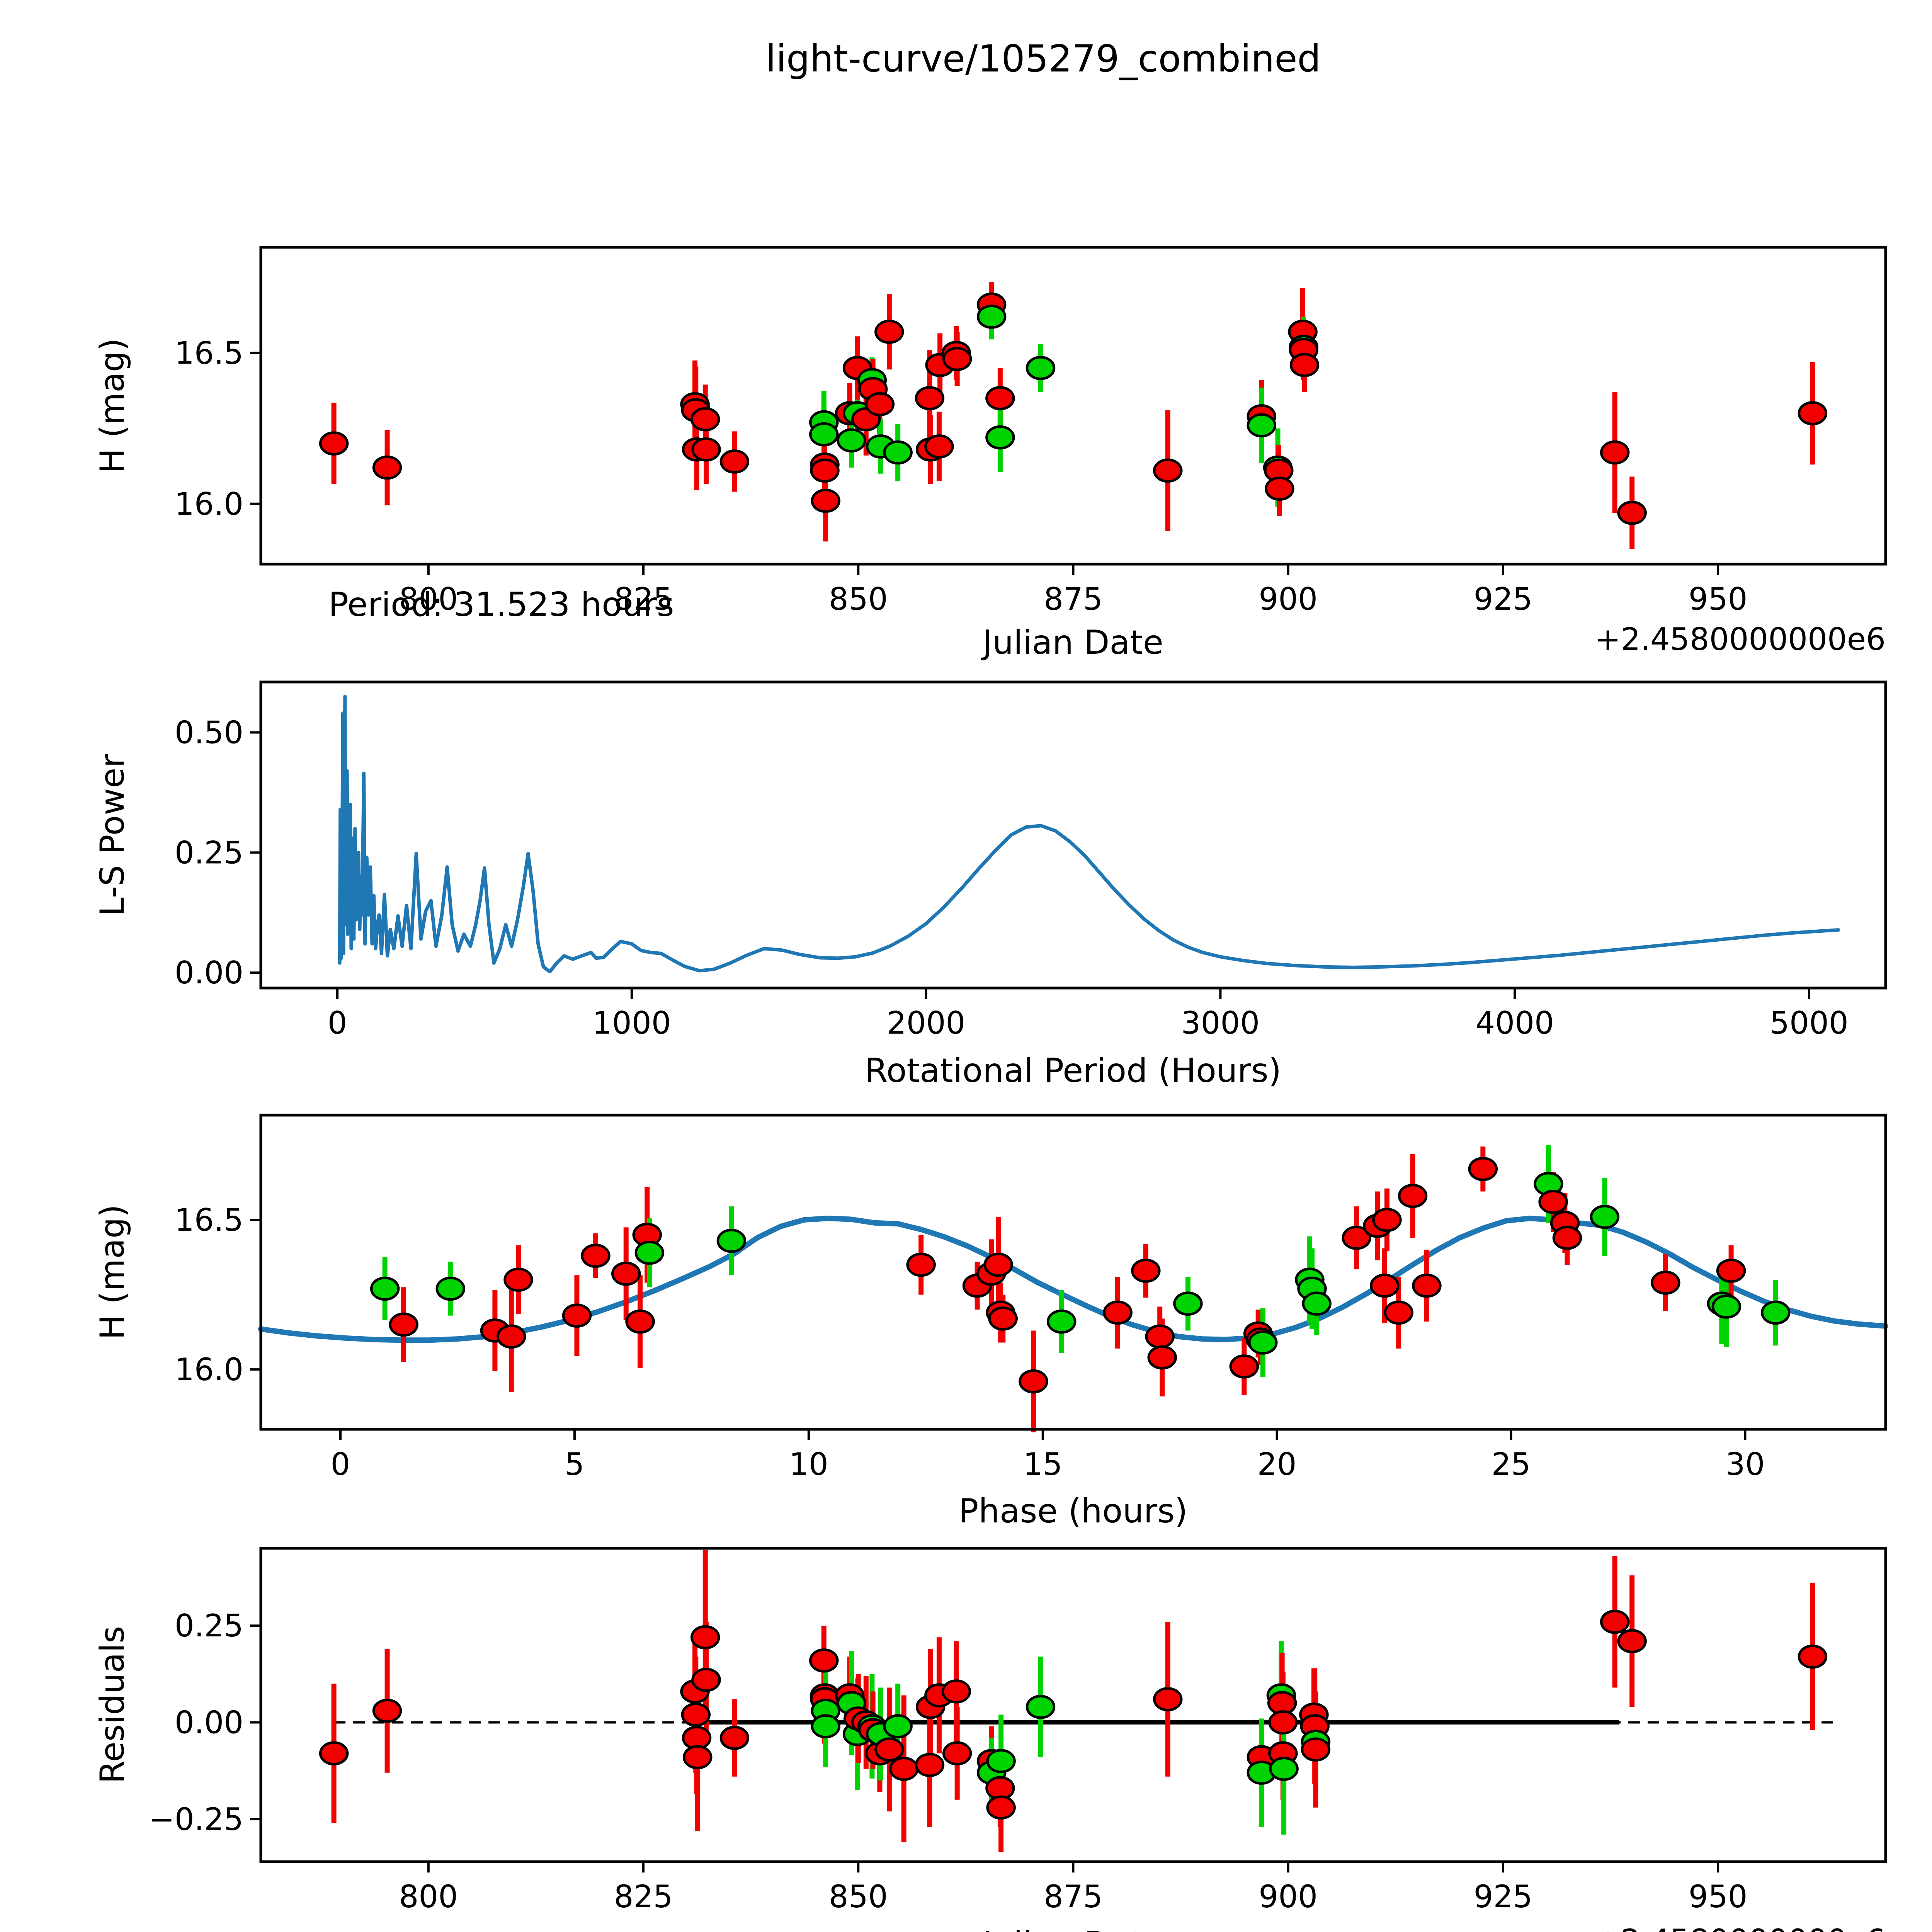 This screenshot has height=1932, width=1932. What do you see at coordinates (1073, 1070) in the screenshot?
I see `periodogram-xlabel: Rotational Period (Hours)` at bounding box center [1073, 1070].